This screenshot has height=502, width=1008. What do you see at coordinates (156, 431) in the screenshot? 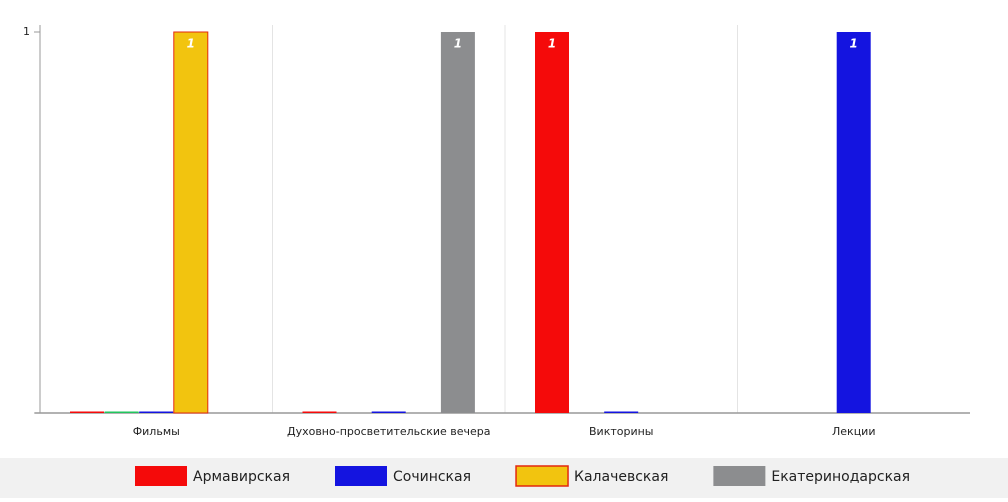
I see `x-tick-label: Фильмы` at bounding box center [156, 431].